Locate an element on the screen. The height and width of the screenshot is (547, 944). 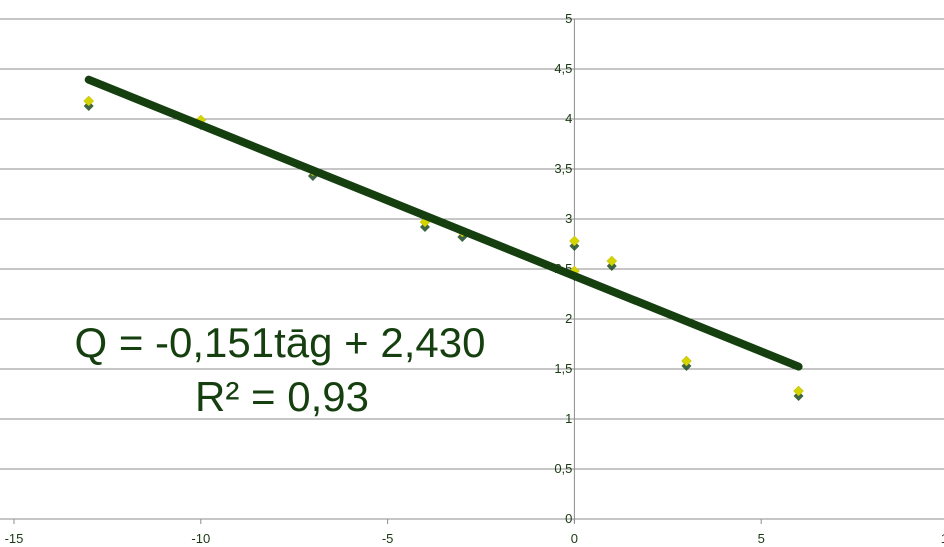
x-tick-labels: -15 -10 -5 0 5 10 is located at coordinates (474, 538).